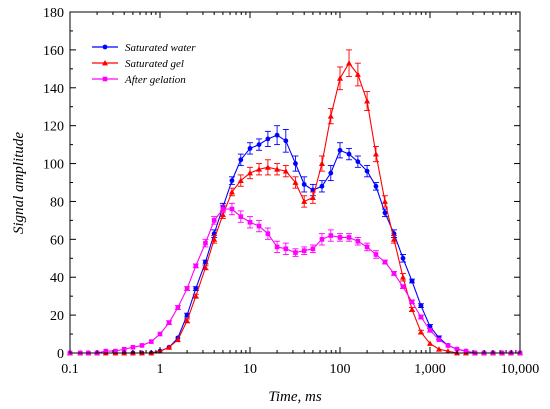 This screenshot has width=550, height=409. What do you see at coordinates (295, 397) in the screenshot?
I see `x-axis-title: Time, ms` at bounding box center [295, 397].